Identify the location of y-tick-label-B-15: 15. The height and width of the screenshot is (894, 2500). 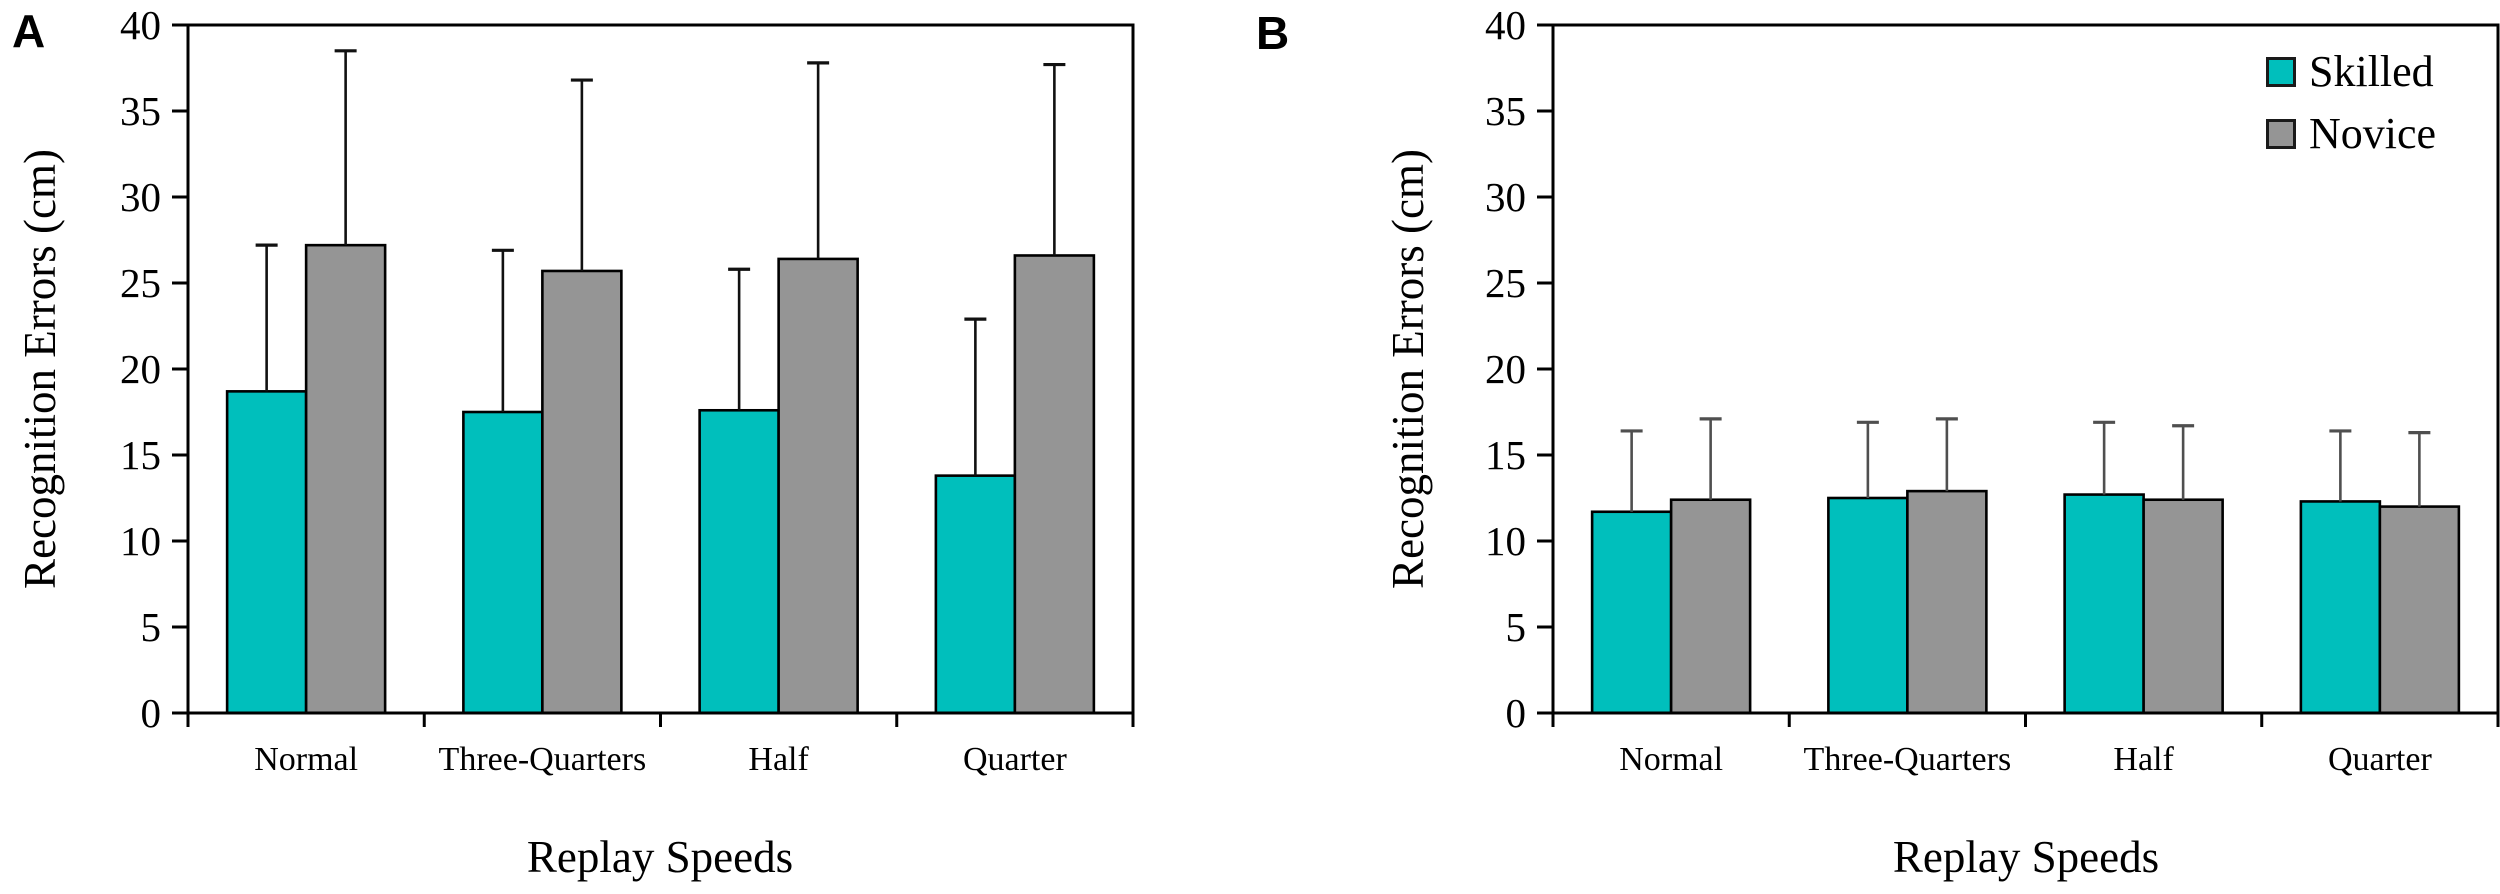
(1505, 455).